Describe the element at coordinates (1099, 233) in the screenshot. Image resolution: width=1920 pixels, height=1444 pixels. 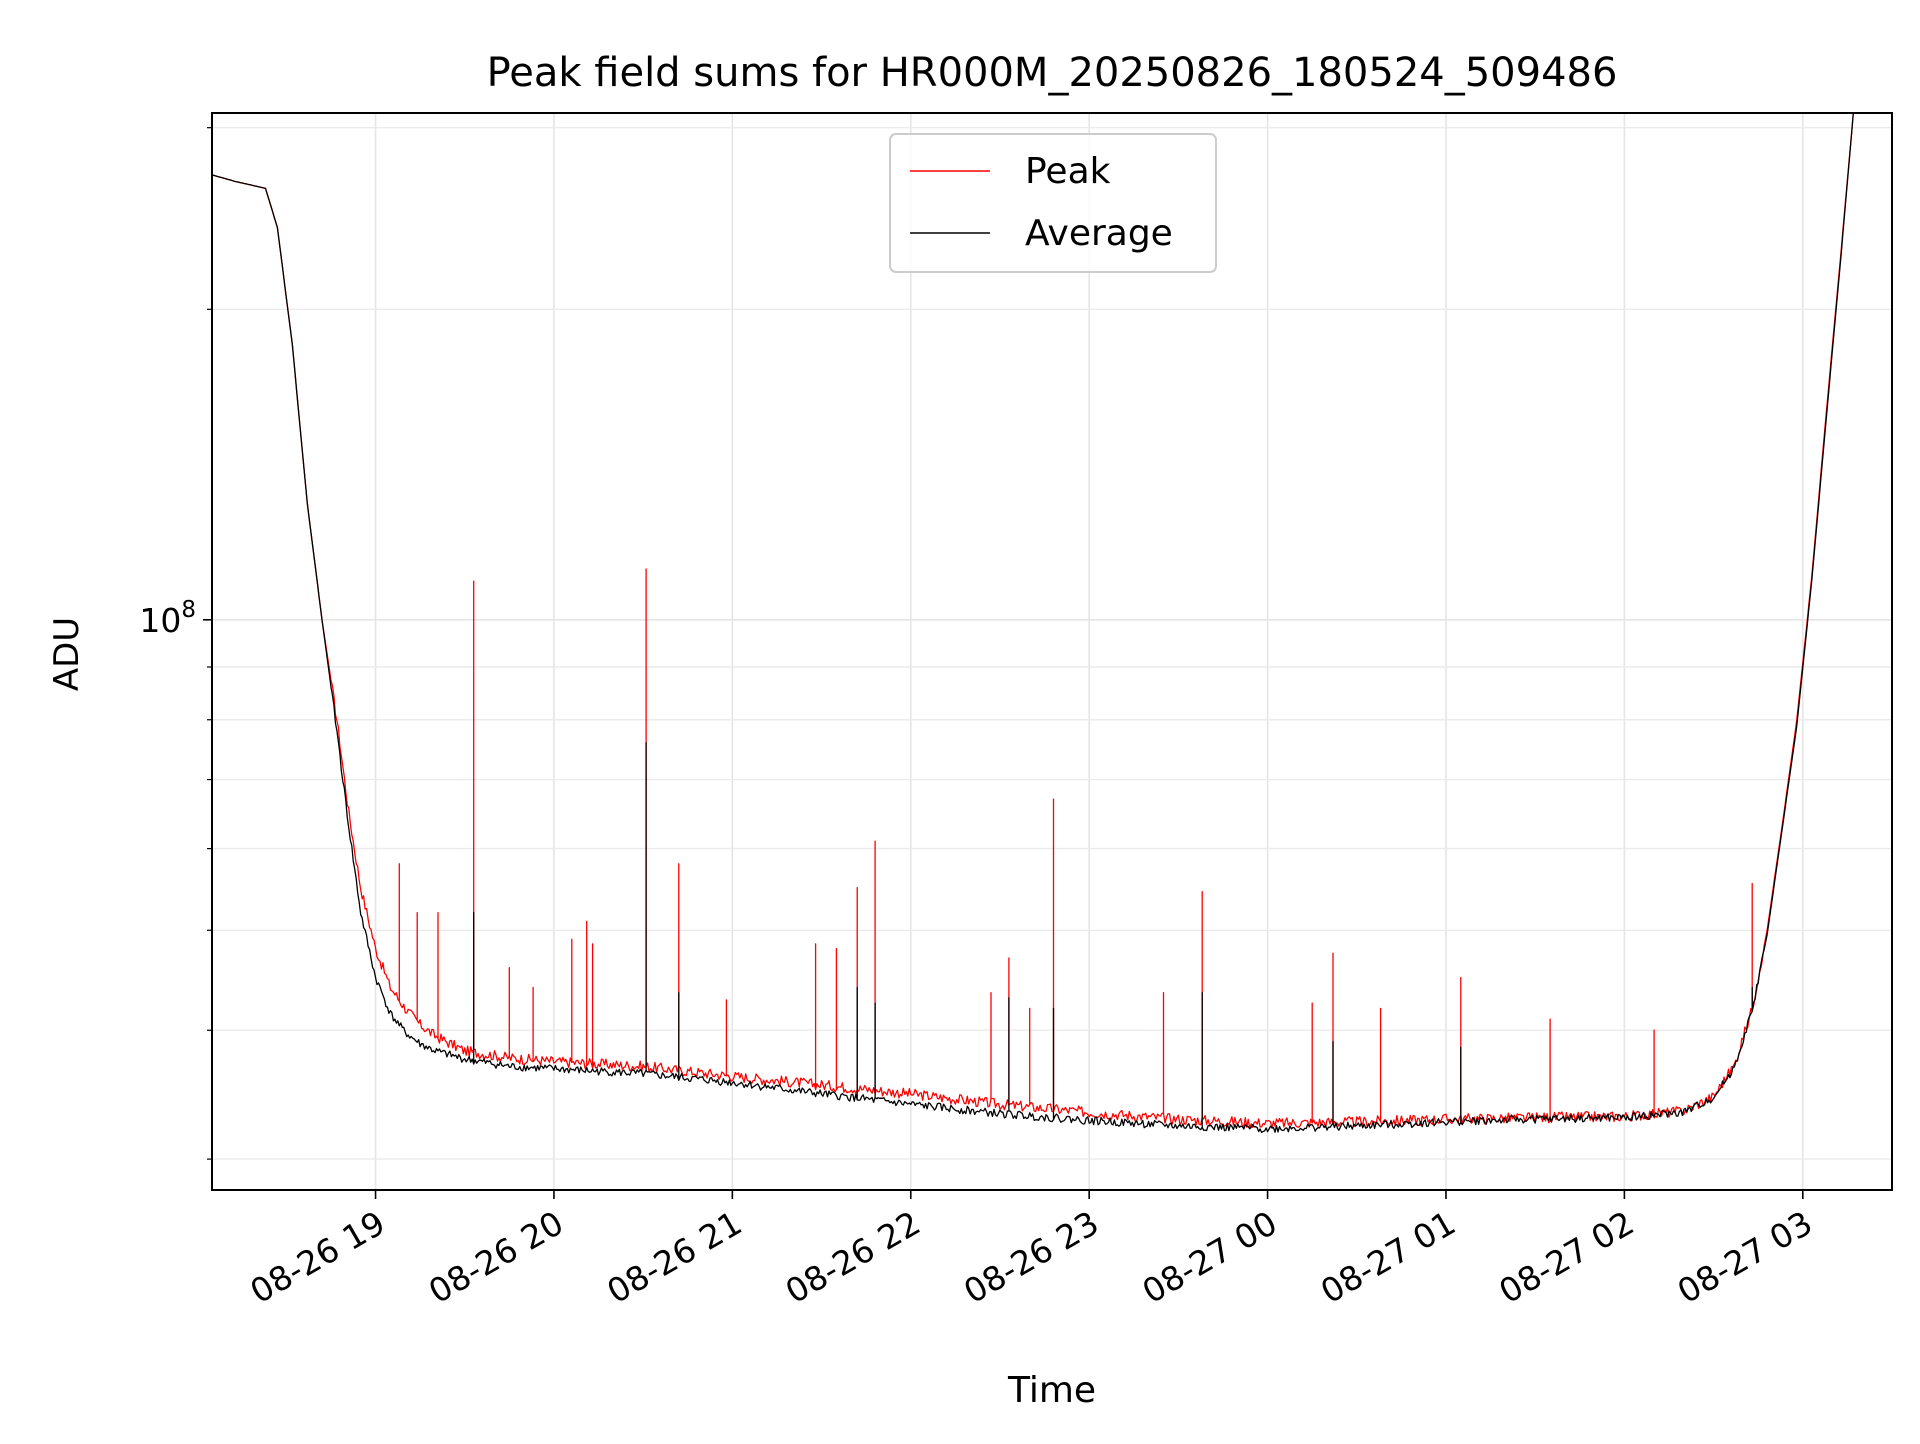
I see `legend-average-label: Average` at that location.